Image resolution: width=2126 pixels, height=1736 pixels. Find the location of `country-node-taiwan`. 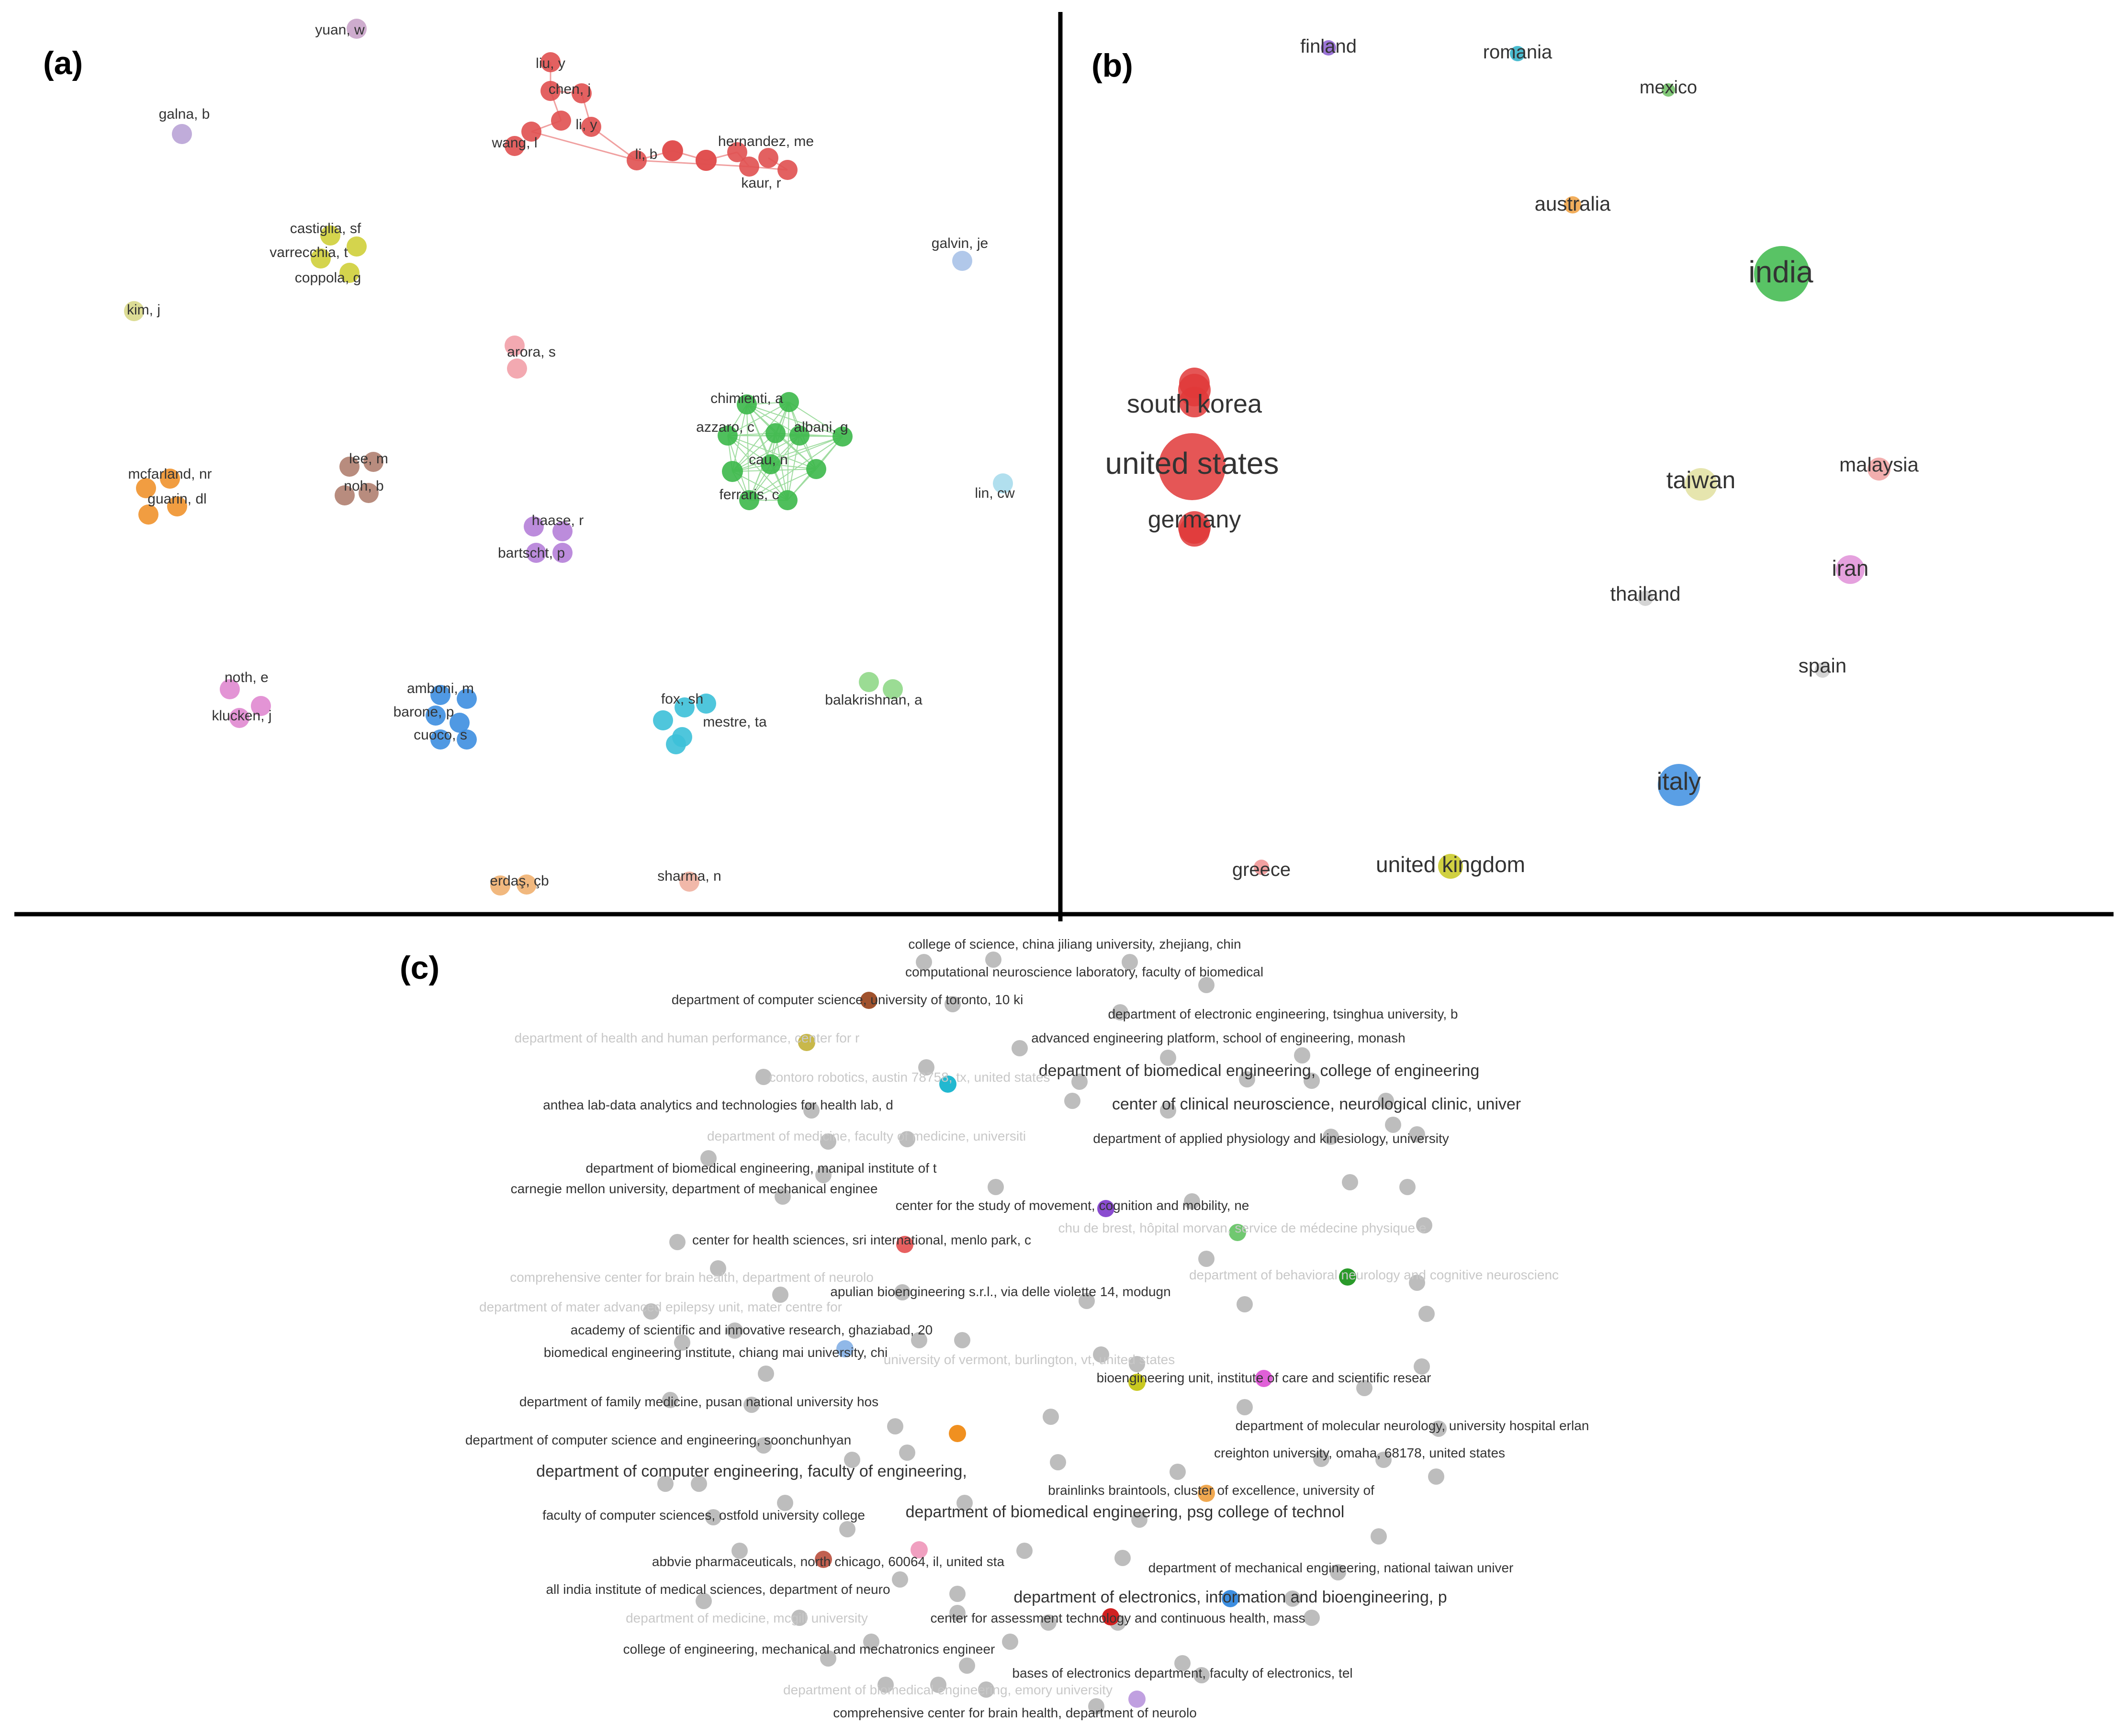

country-node-taiwan is located at coordinates (1701, 485).